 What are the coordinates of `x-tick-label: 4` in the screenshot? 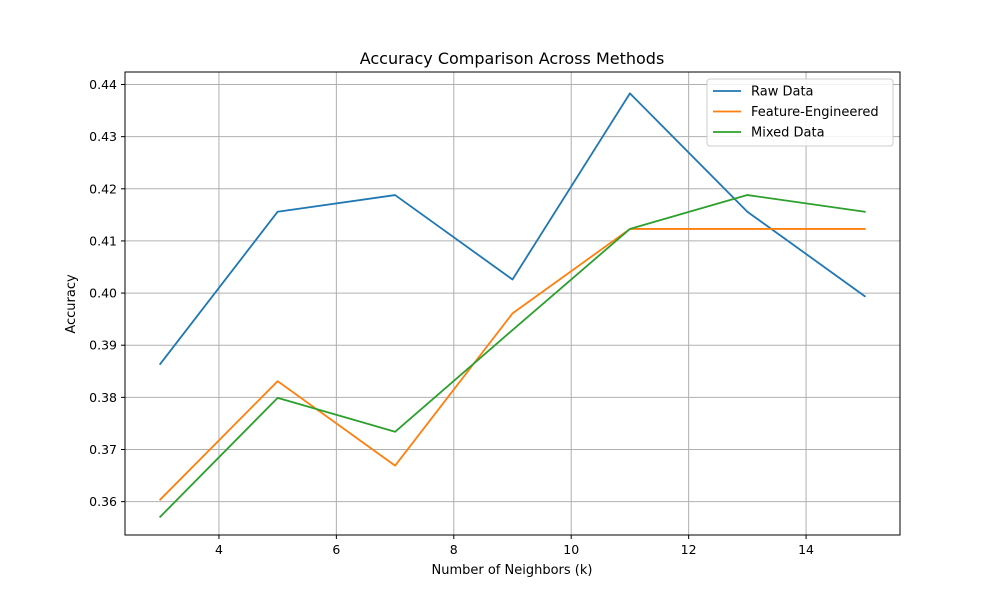 It's located at (219, 549).